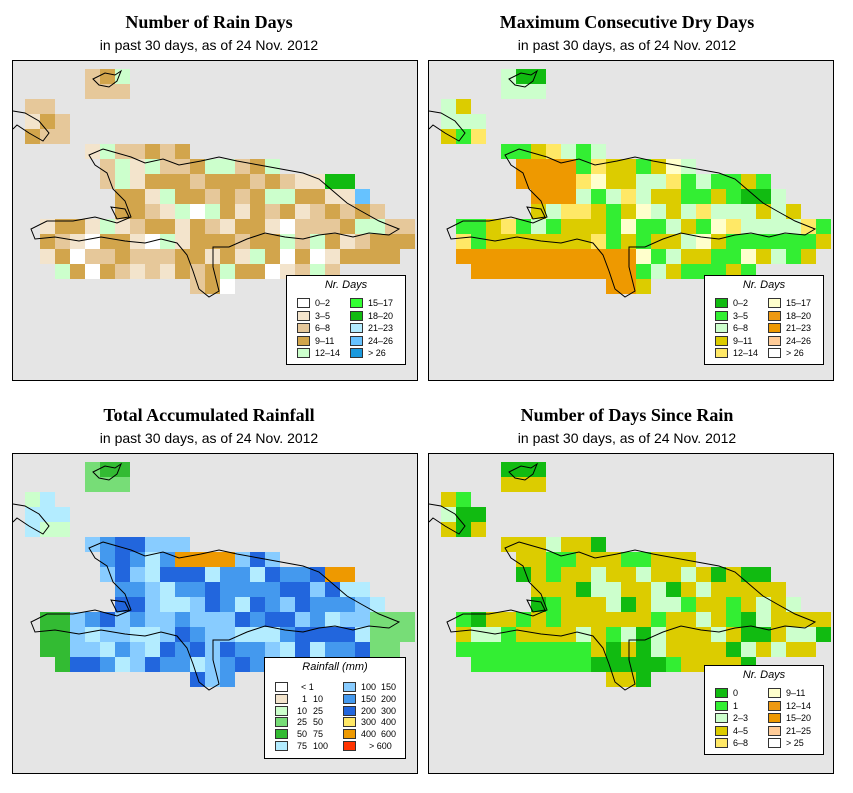 Image resolution: width=853 pixels, height=793 pixels. Describe the element at coordinates (304, 698) in the screenshot. I see `legend-range-low: 1` at that location.